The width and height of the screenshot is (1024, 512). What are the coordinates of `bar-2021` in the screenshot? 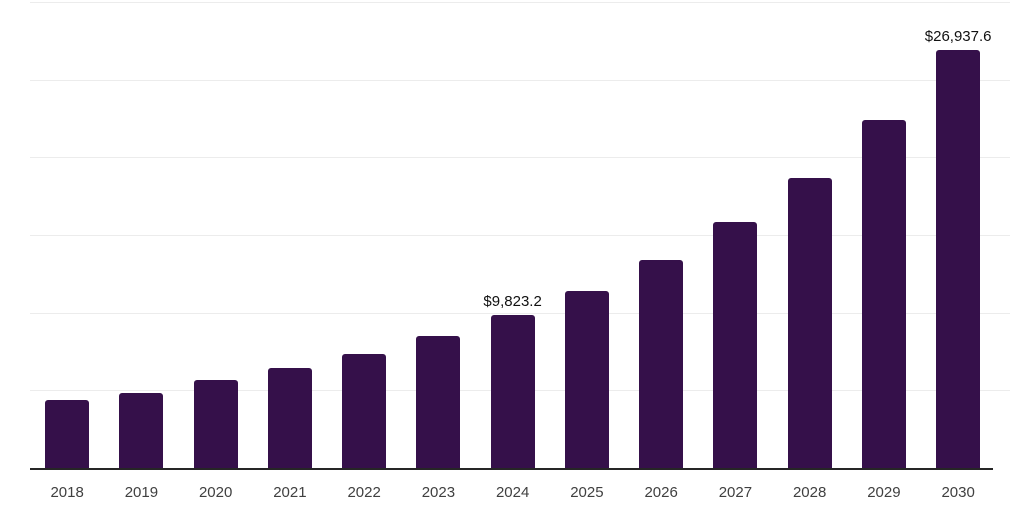 It's located at (289, 418).